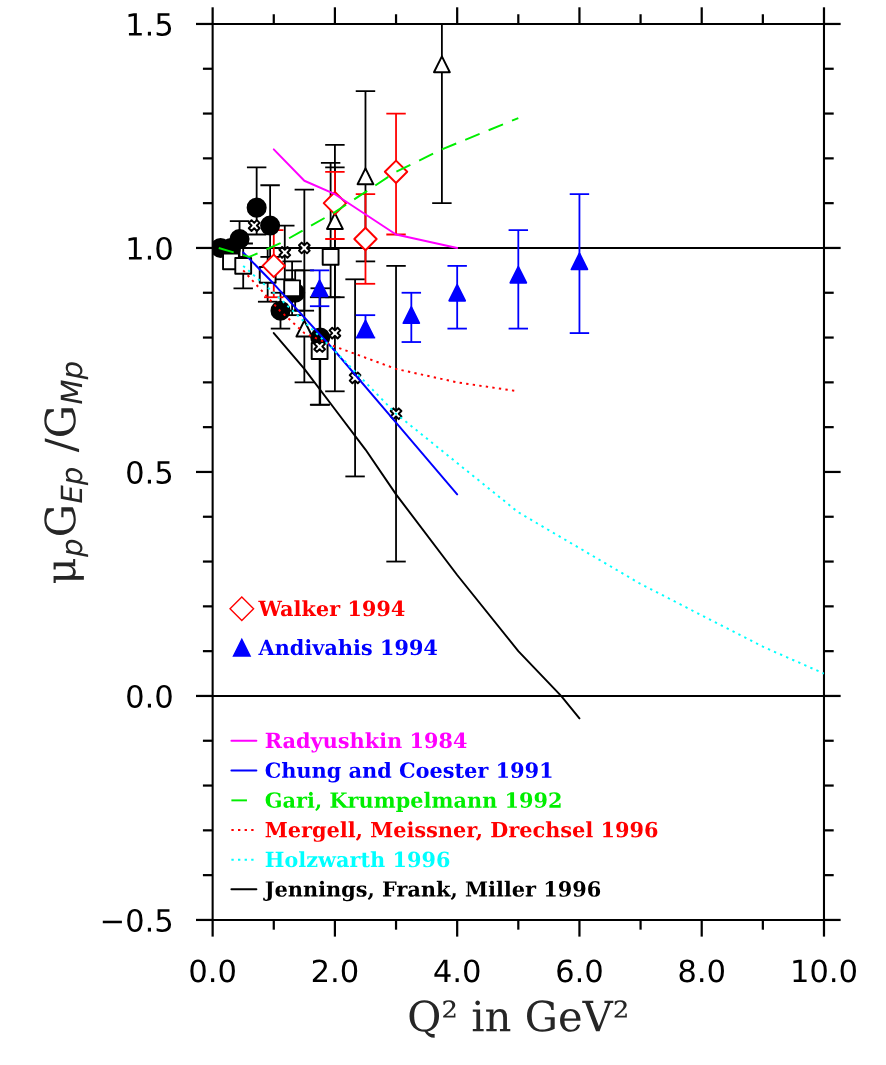 The image size is (886, 1065). What do you see at coordinates (66, 473) in the screenshot?
I see `y-axis-title: μ$_{p}$G$_{Ep}$ /G$_{Mp}$` at bounding box center [66, 473].